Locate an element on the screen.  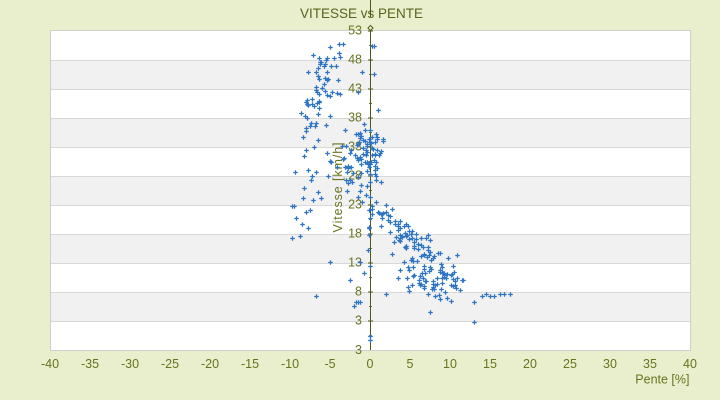
svg-text: Vitesse [km/h] is located at coordinates (338, 187).